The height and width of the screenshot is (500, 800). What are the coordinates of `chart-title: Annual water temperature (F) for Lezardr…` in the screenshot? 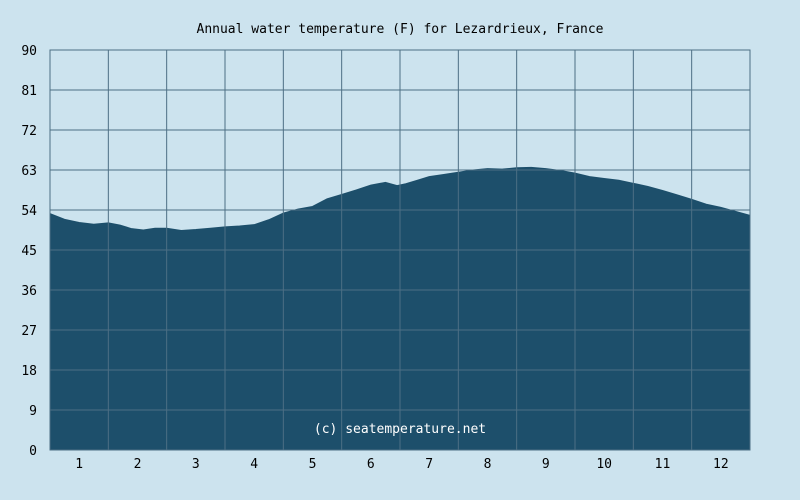 It's located at (400, 29).